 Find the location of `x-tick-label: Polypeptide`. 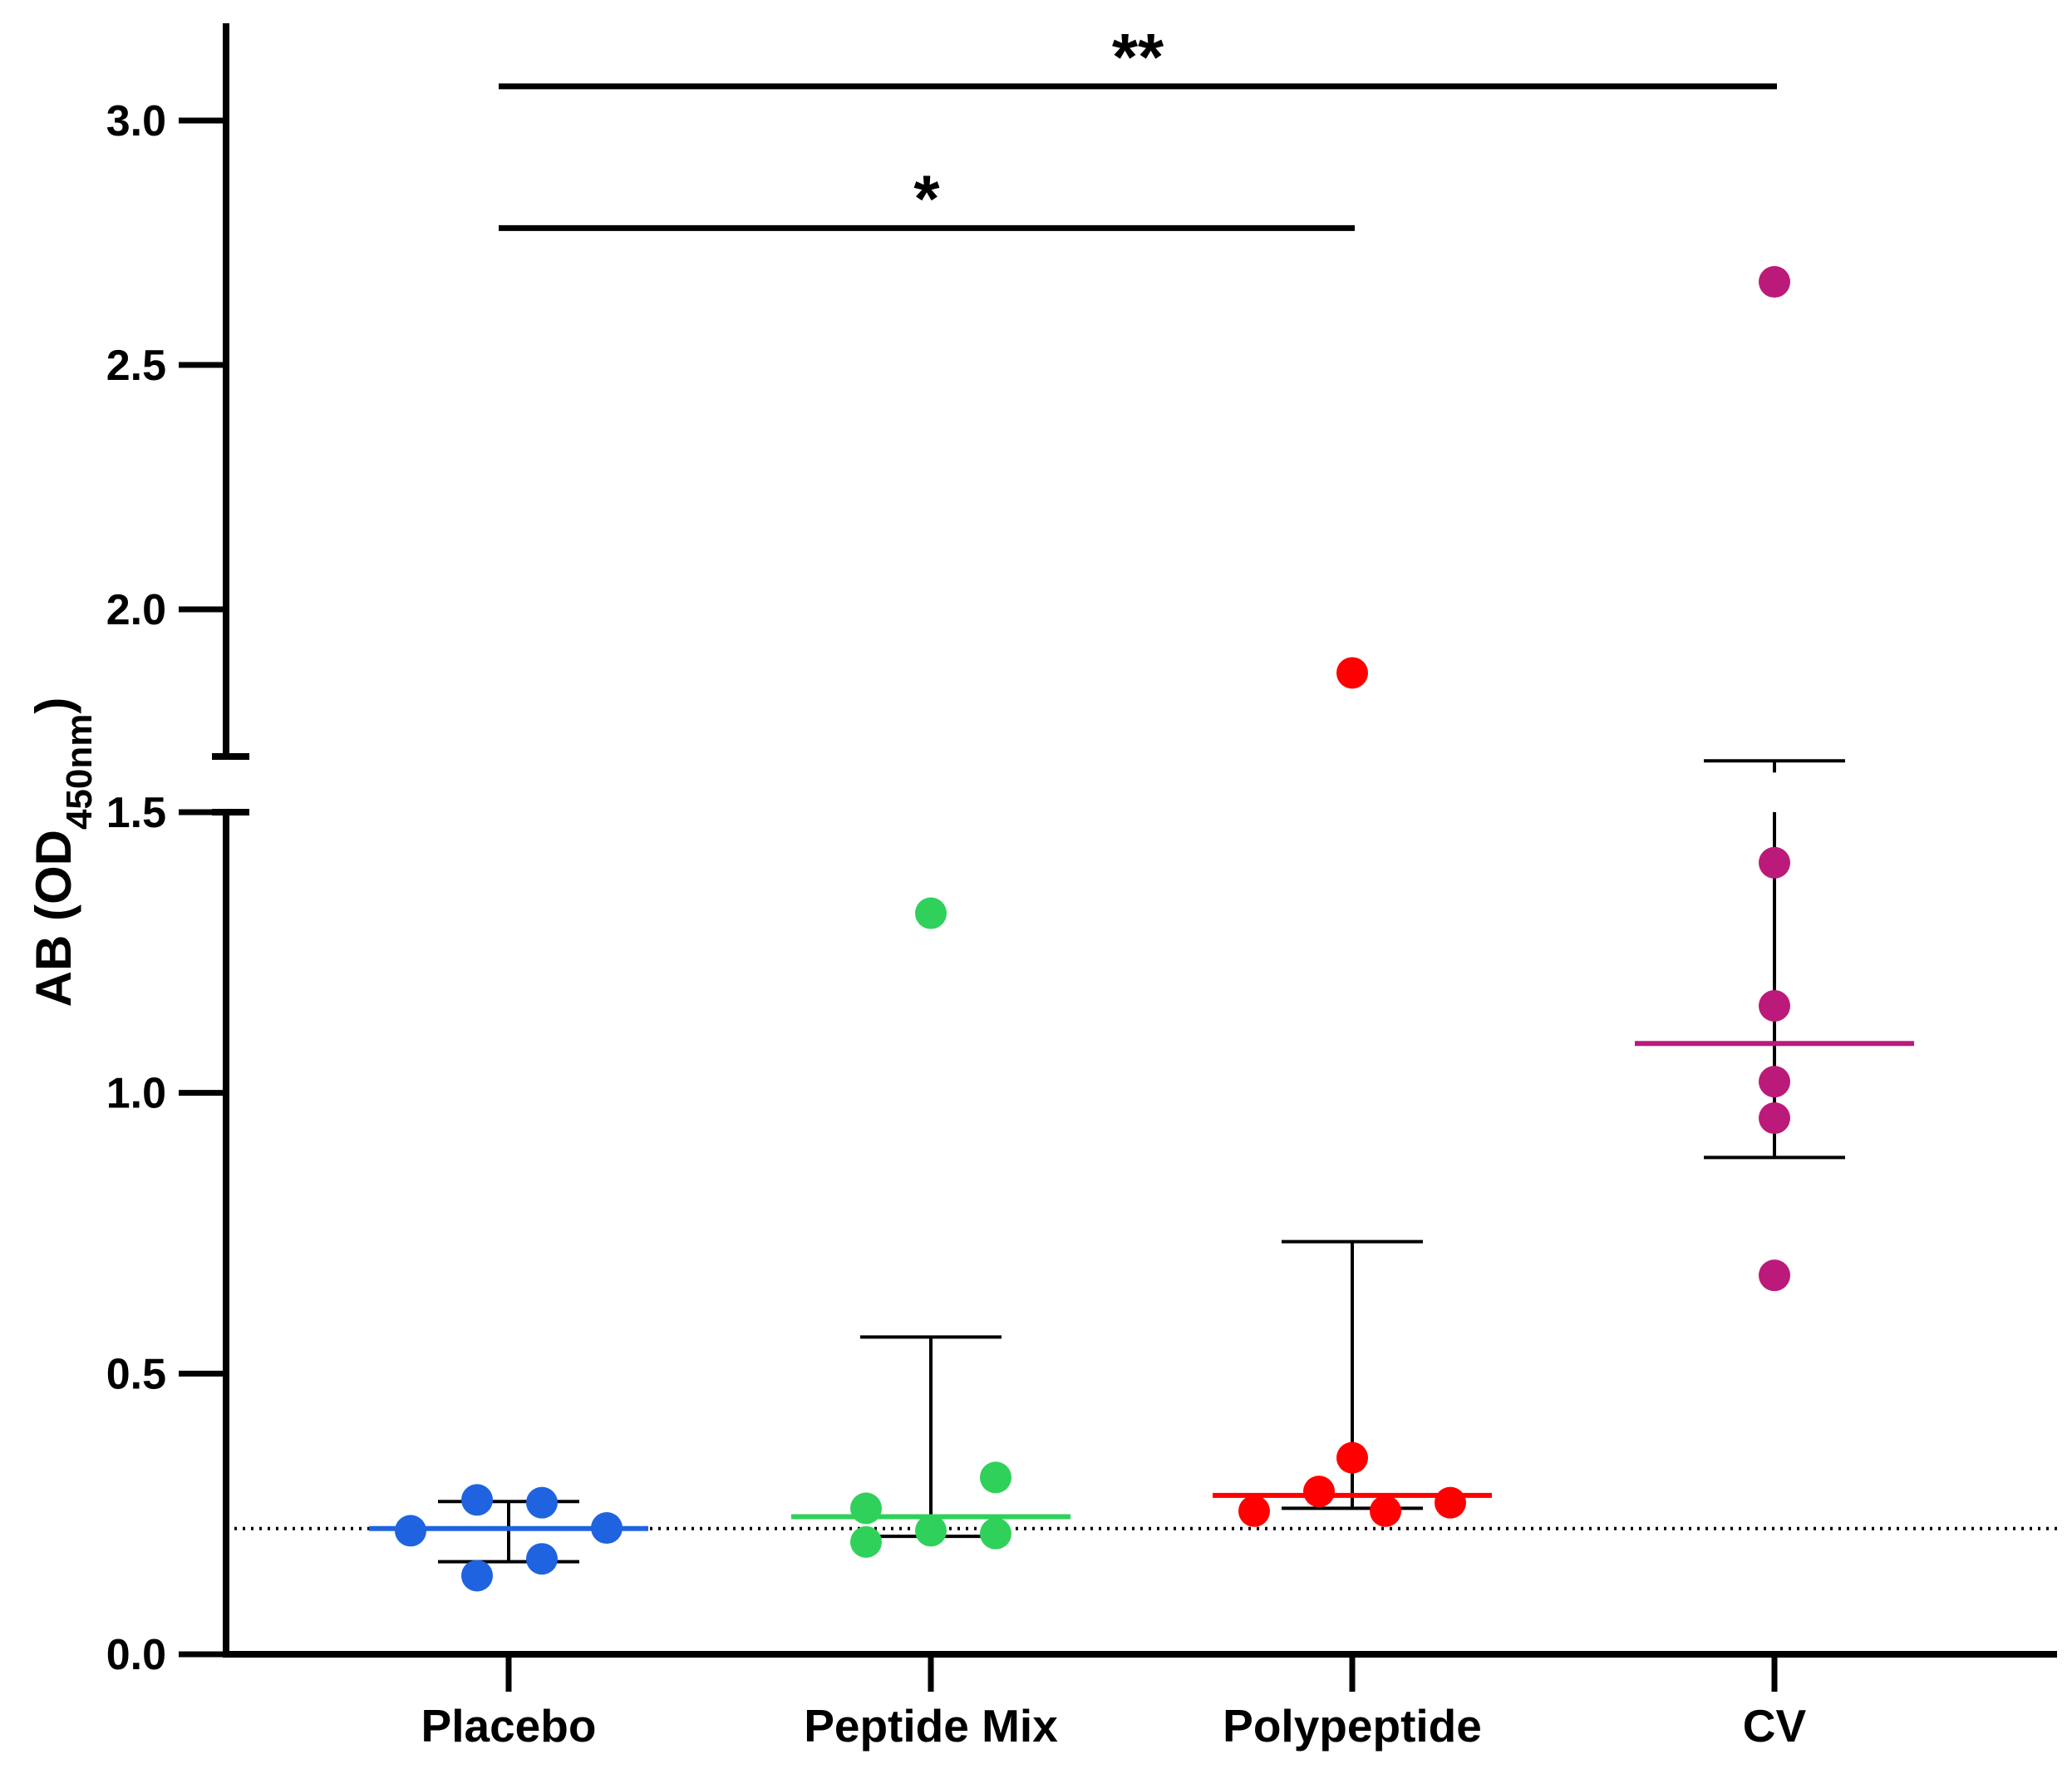

x-tick-label: Polypeptide is located at coordinates (1352, 1726).